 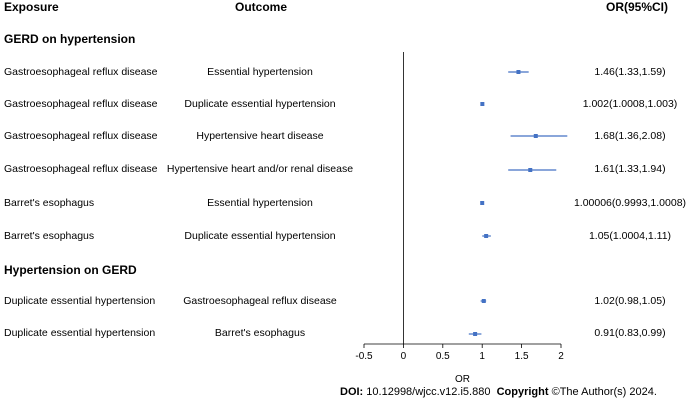 I want to click on doi-value: 10.12998/wjcc.v12.i5.880, so click(x=428, y=392).